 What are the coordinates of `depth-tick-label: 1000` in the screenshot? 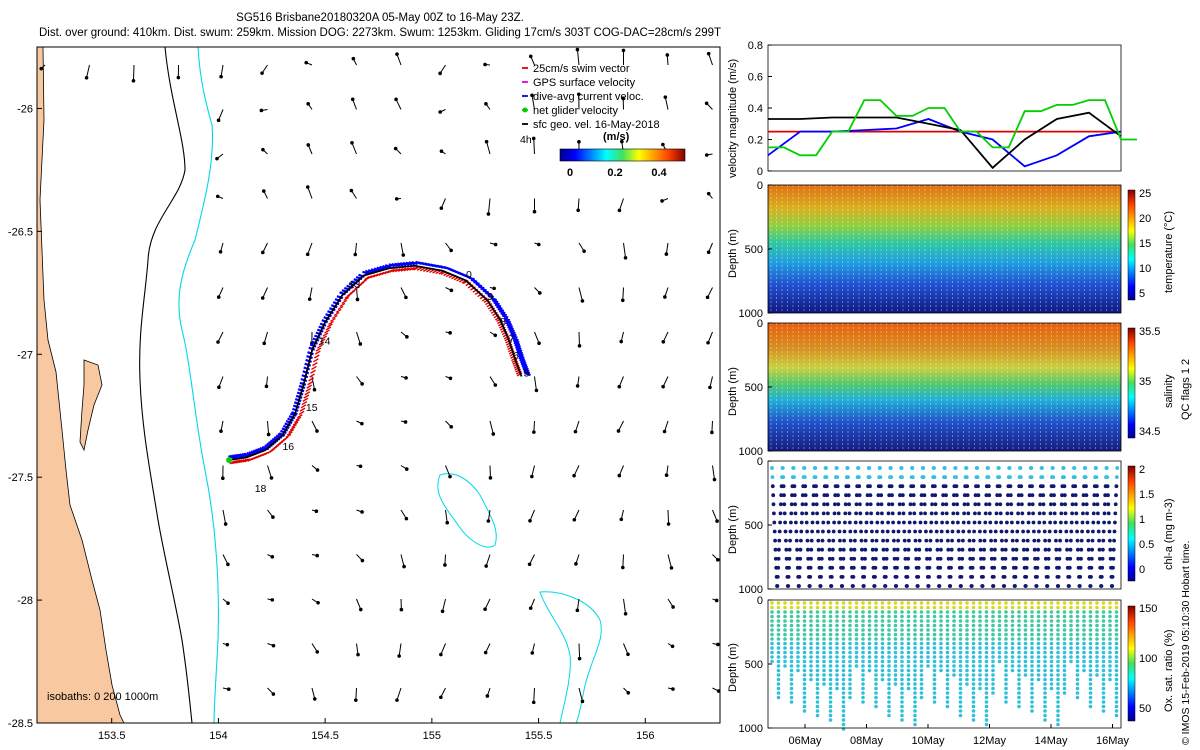 It's located at (751, 452).